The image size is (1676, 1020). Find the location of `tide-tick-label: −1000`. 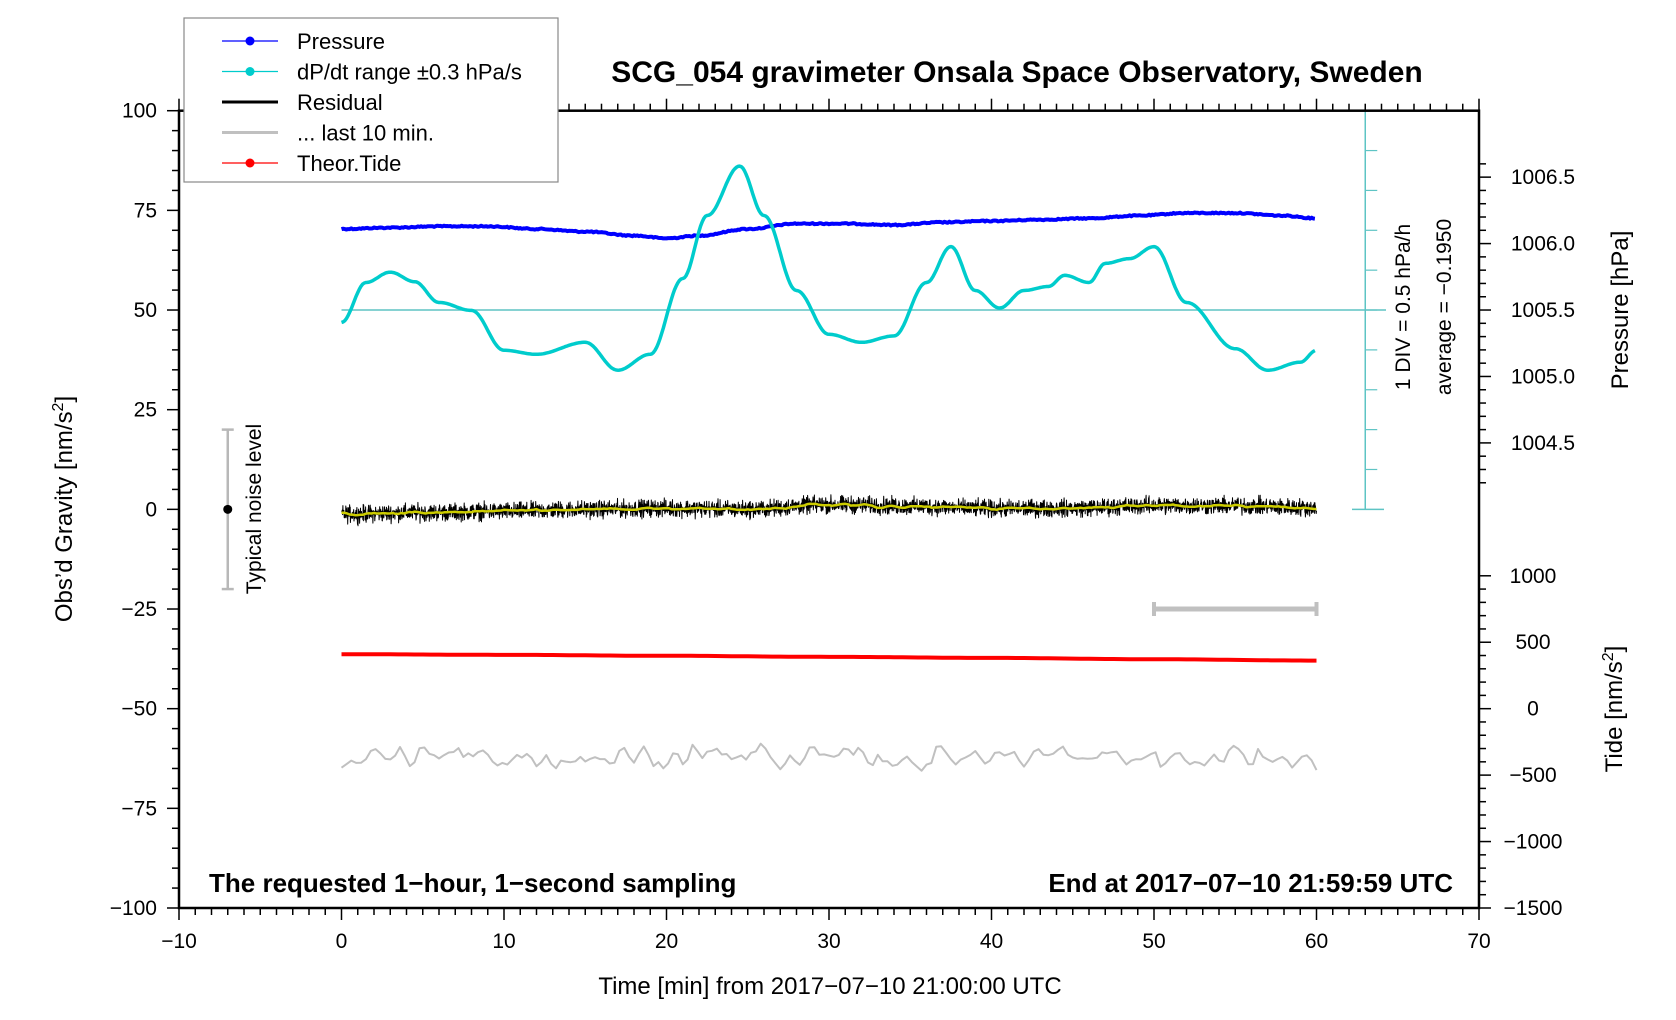

tide-tick-label: −1000 is located at coordinates (1533, 842).